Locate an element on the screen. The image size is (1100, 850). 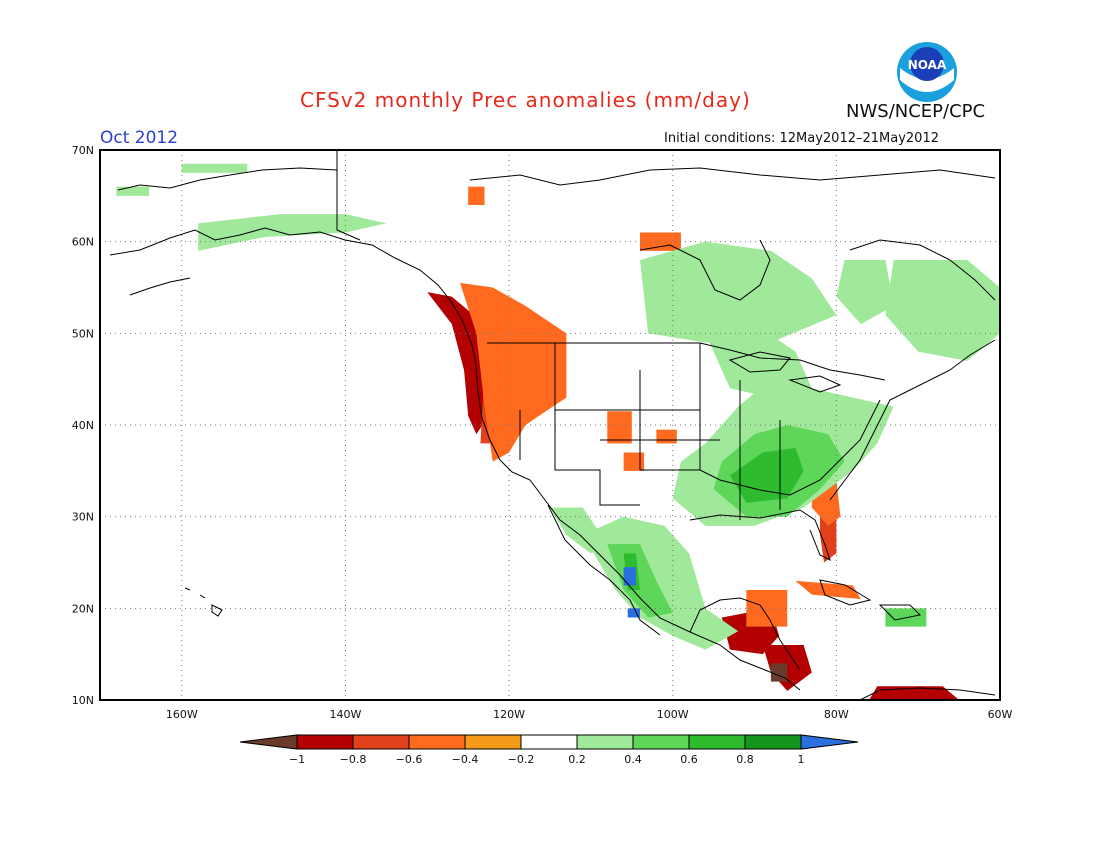
colorbar-arrow-high is located at coordinates (829, 742).